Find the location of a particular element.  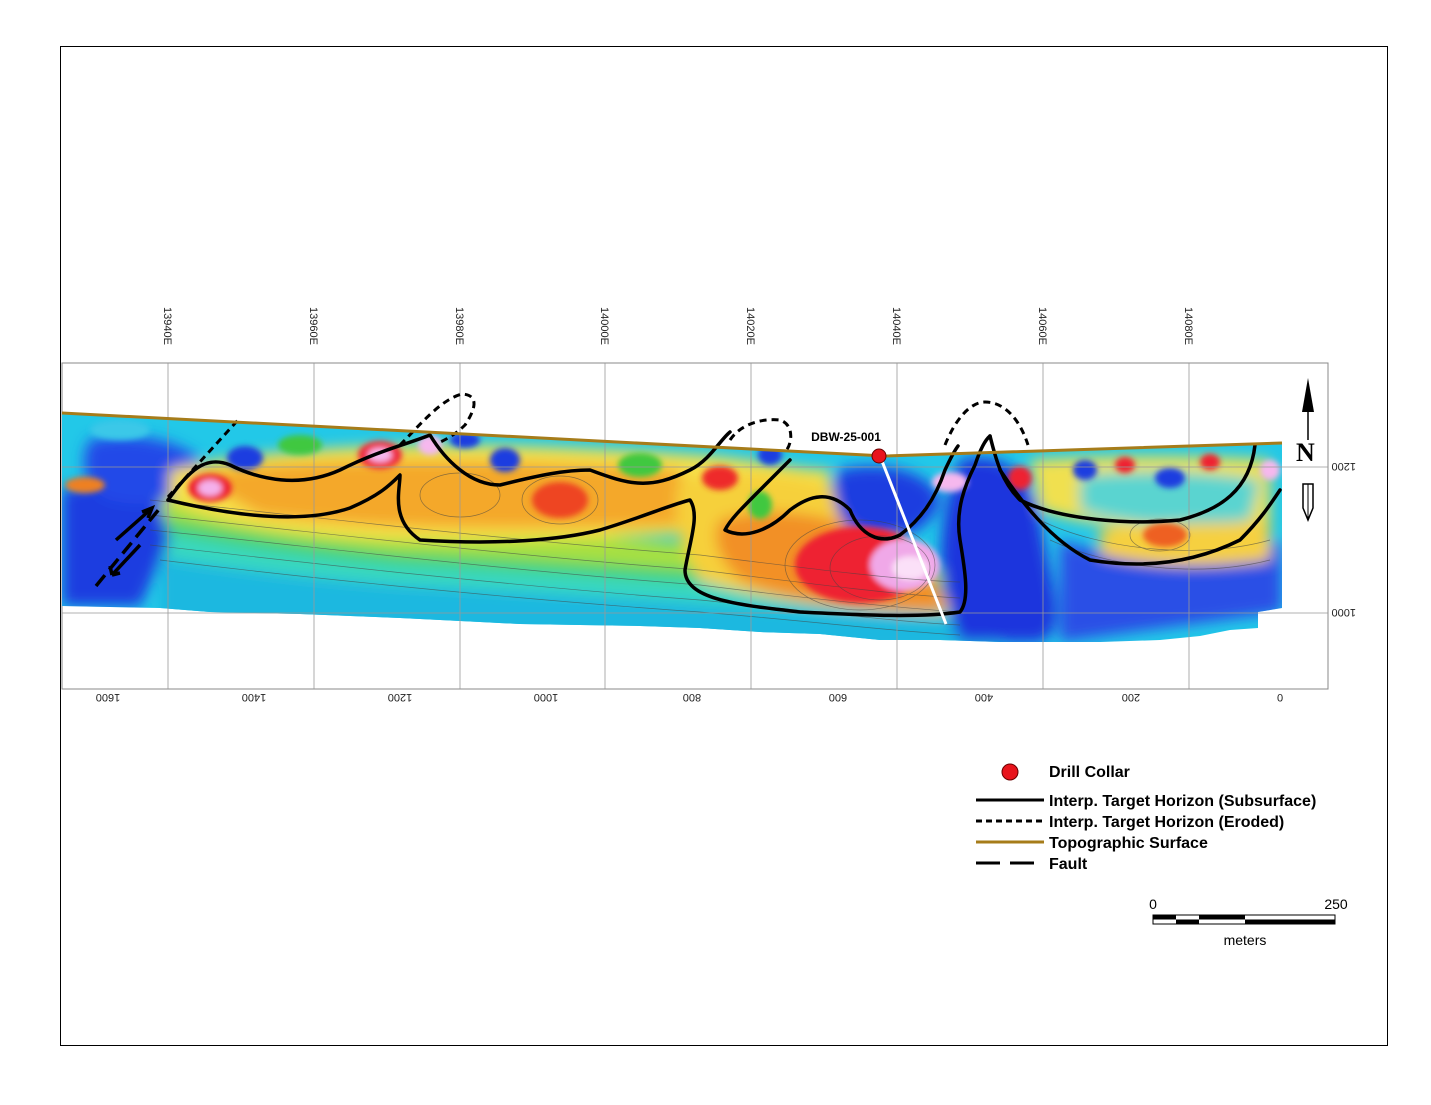

legend-item-eroded: Interp. Target Horizon (Eroded) is located at coordinates (1130, 822).